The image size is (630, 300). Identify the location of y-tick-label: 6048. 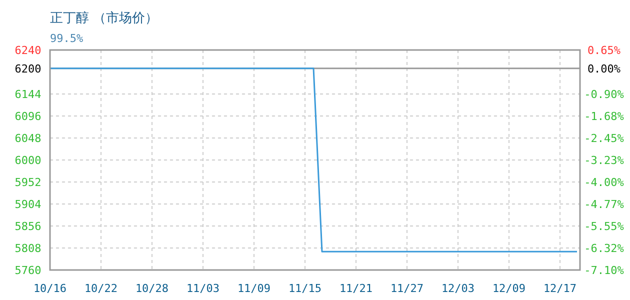
(28, 138).